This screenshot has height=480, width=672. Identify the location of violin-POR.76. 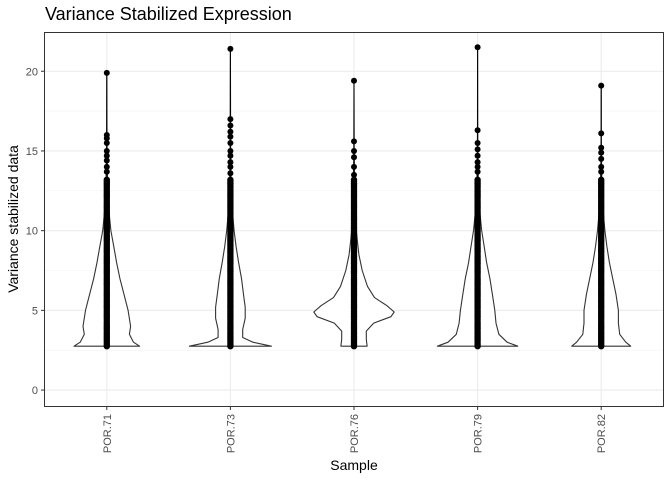
(354, 213).